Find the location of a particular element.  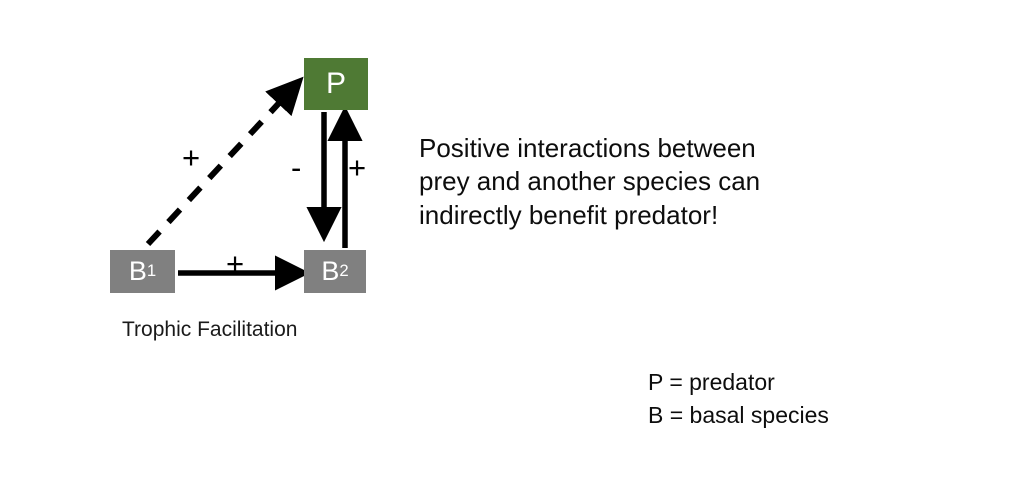

statement-line-3: indirectly benefit predator! is located at coordinates (569, 214).